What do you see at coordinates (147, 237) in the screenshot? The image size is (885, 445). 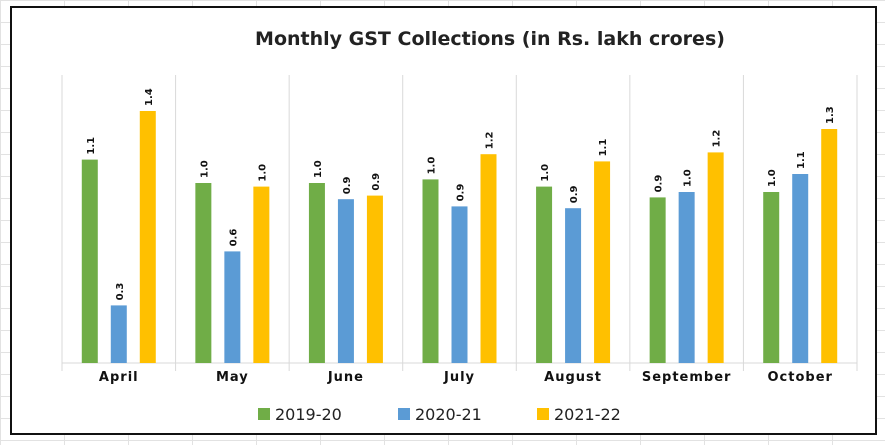 I see `bar-2021-22-April` at bounding box center [147, 237].